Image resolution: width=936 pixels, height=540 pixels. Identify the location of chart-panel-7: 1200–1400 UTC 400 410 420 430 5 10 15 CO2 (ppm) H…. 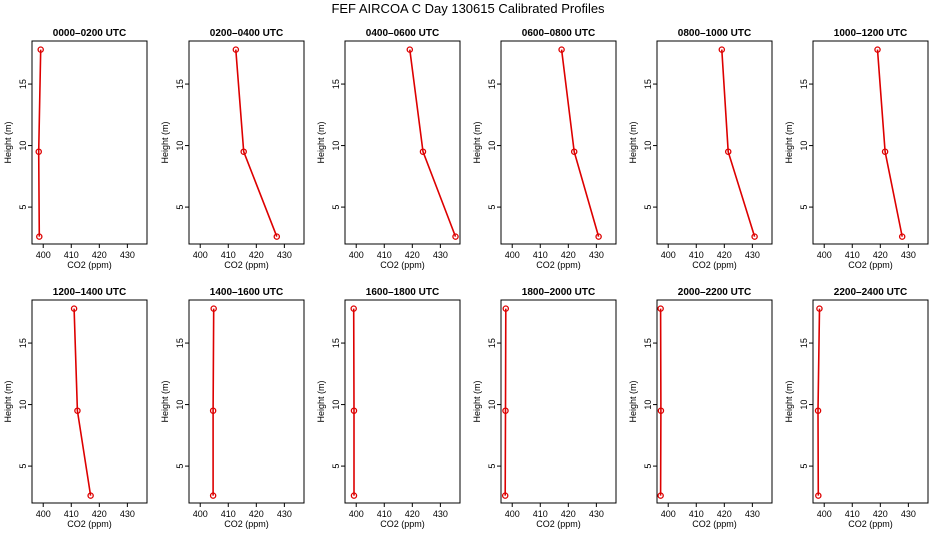
(75, 408).